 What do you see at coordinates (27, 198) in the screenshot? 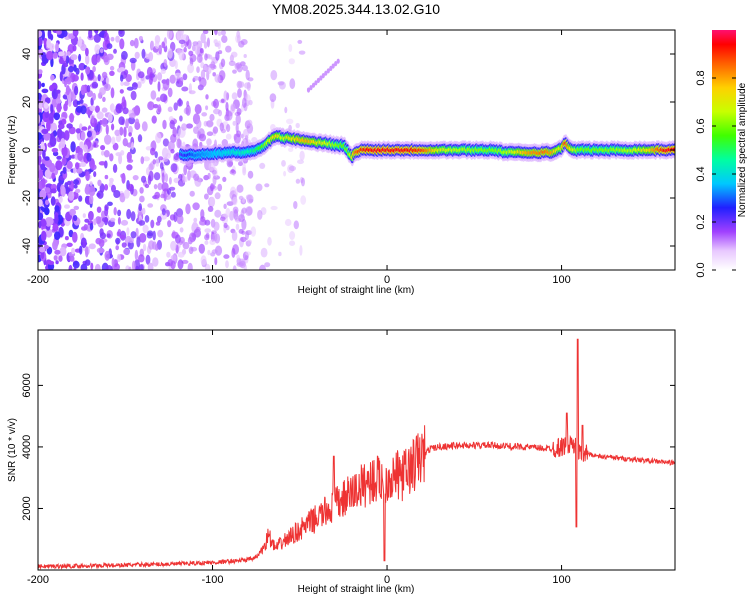
I see `spectrogram-y-tick-label: -20` at bounding box center [27, 198].